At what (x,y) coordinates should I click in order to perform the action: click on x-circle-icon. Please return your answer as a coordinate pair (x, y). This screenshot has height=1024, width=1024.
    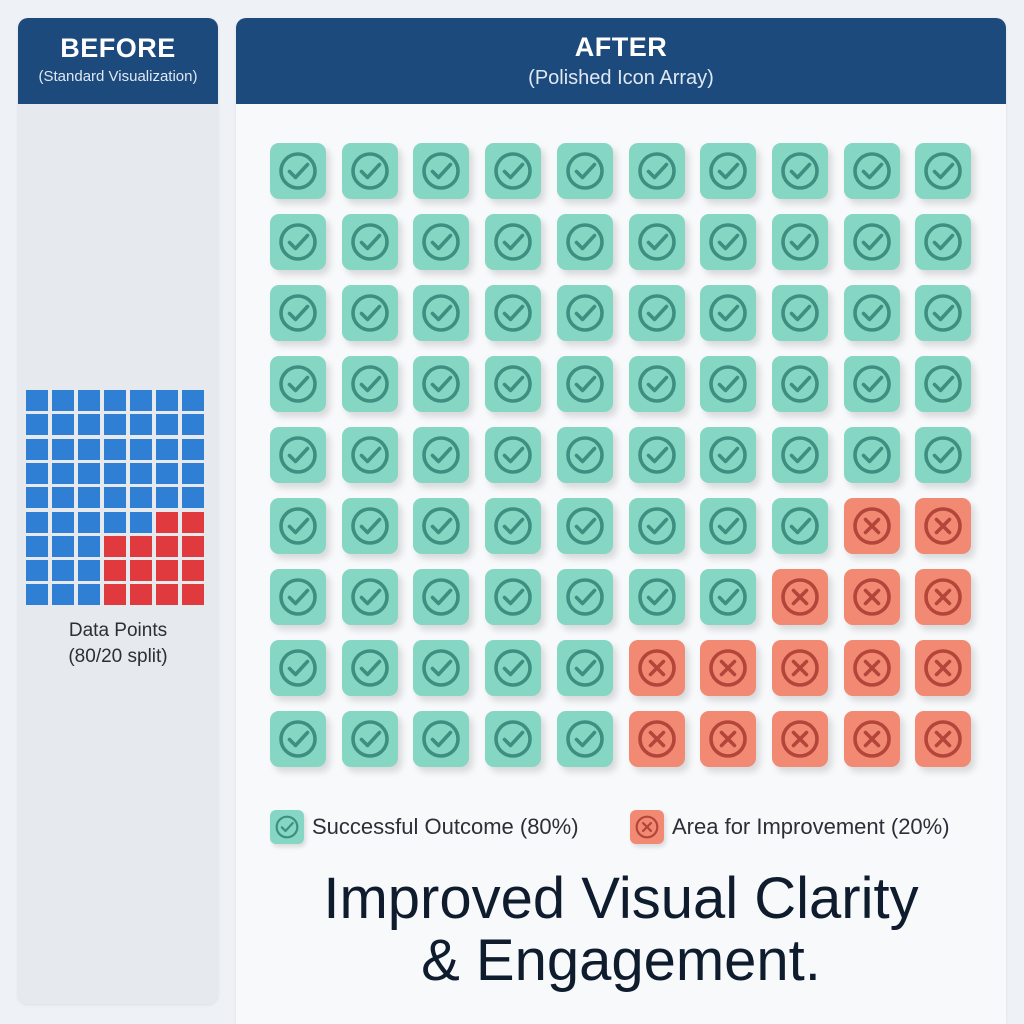
    Looking at the image, I should click on (647, 827).